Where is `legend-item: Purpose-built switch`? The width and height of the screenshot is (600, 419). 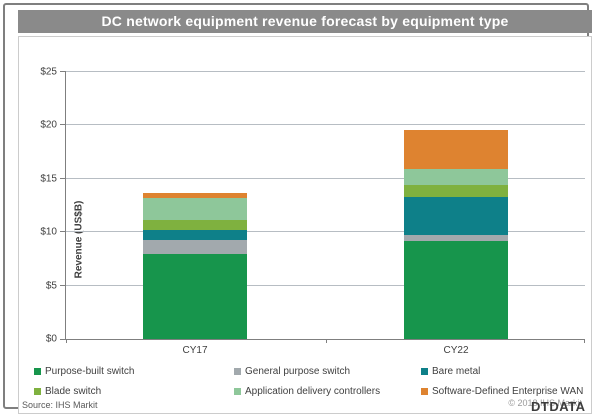 legend-item: Purpose-built switch is located at coordinates (134, 371).